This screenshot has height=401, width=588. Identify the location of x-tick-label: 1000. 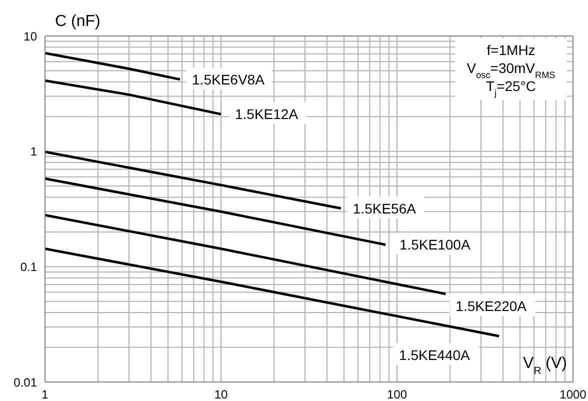
(573, 394).